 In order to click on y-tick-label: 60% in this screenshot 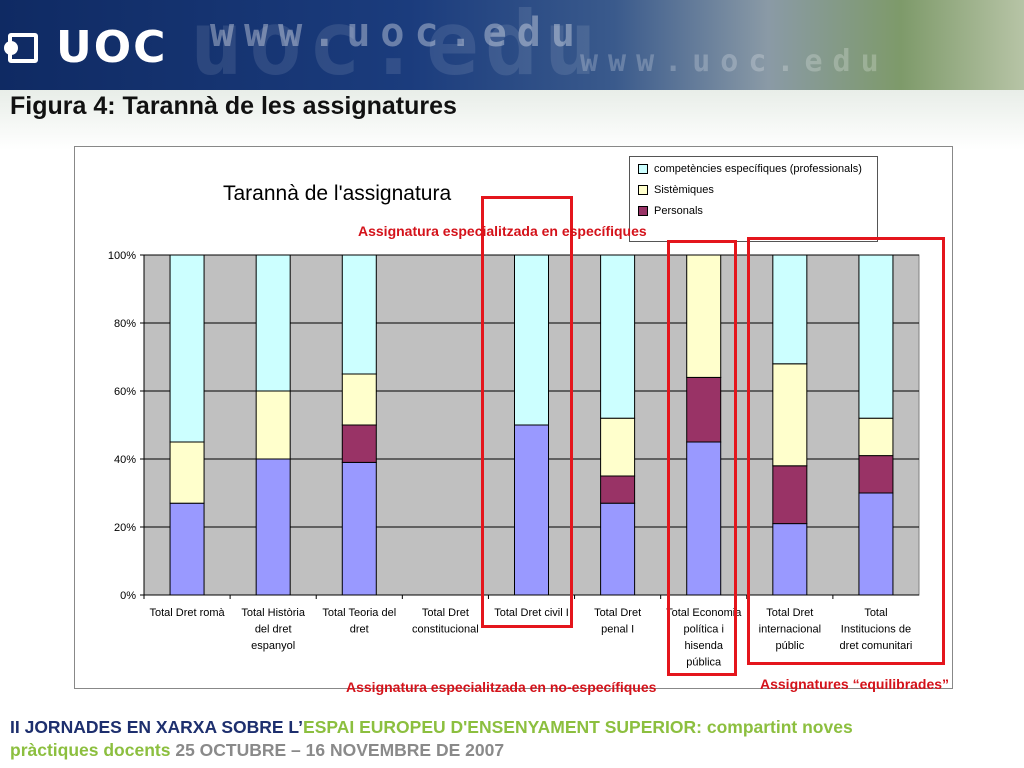, I will do `click(125, 392)`.